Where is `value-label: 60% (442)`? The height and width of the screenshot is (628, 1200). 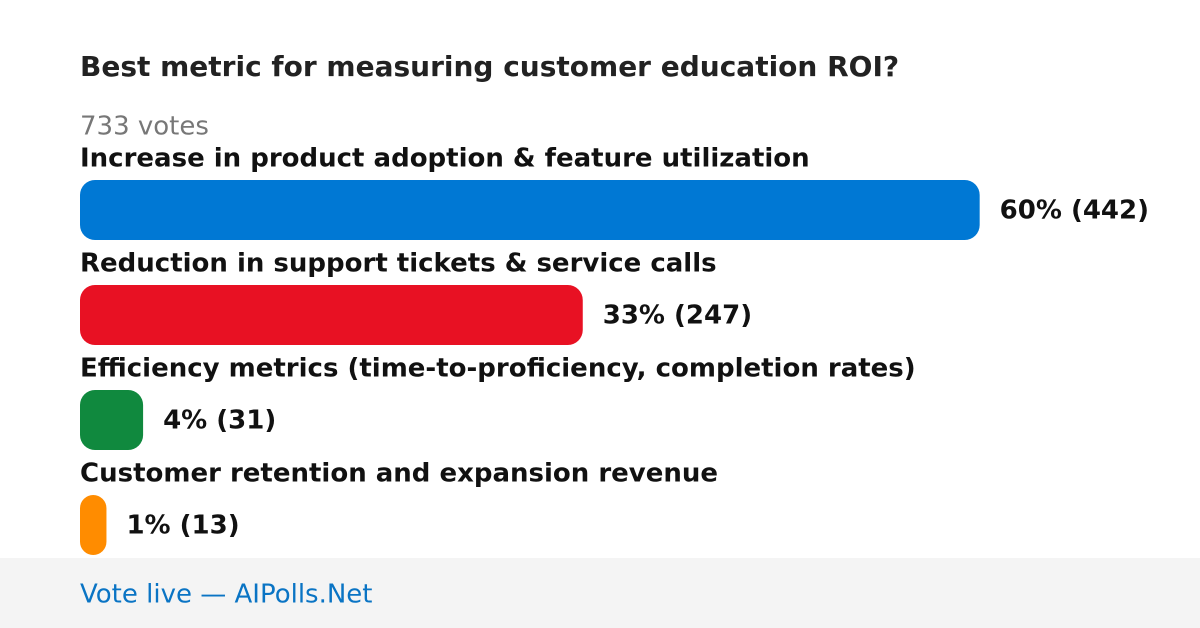
value-label: 60% (442) is located at coordinates (1074, 211).